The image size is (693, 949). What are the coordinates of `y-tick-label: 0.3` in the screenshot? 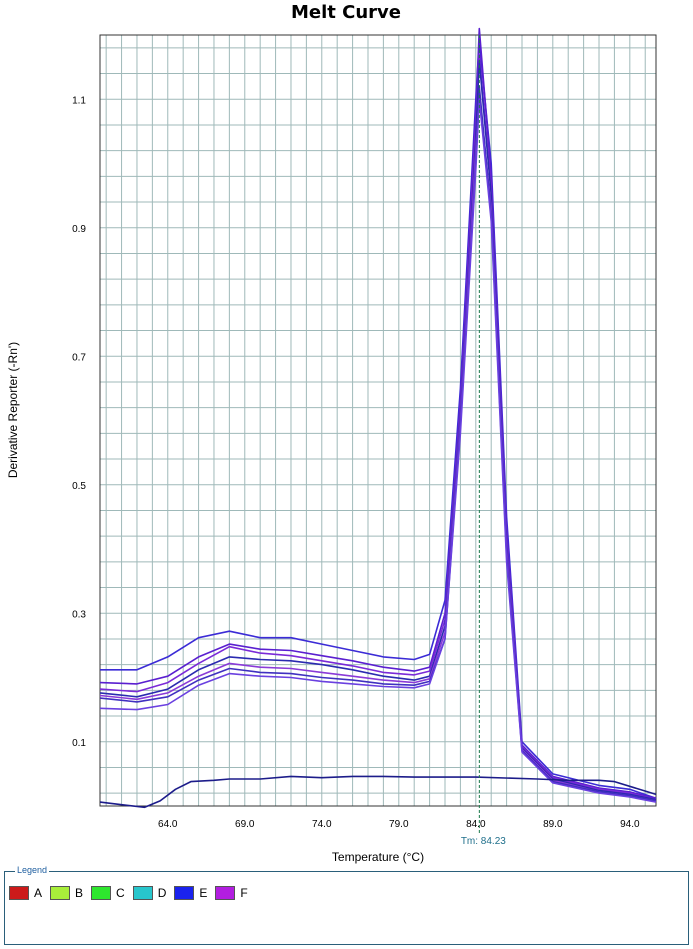 It's located at (79, 614).